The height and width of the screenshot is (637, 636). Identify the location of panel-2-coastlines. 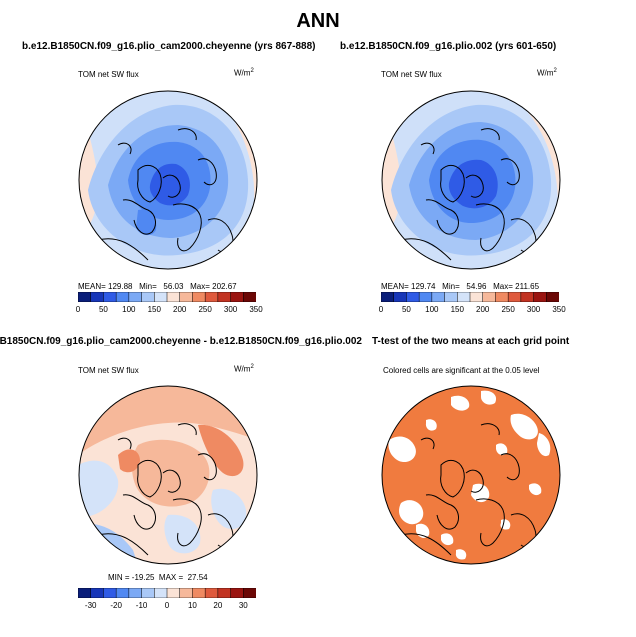
(468, 194).